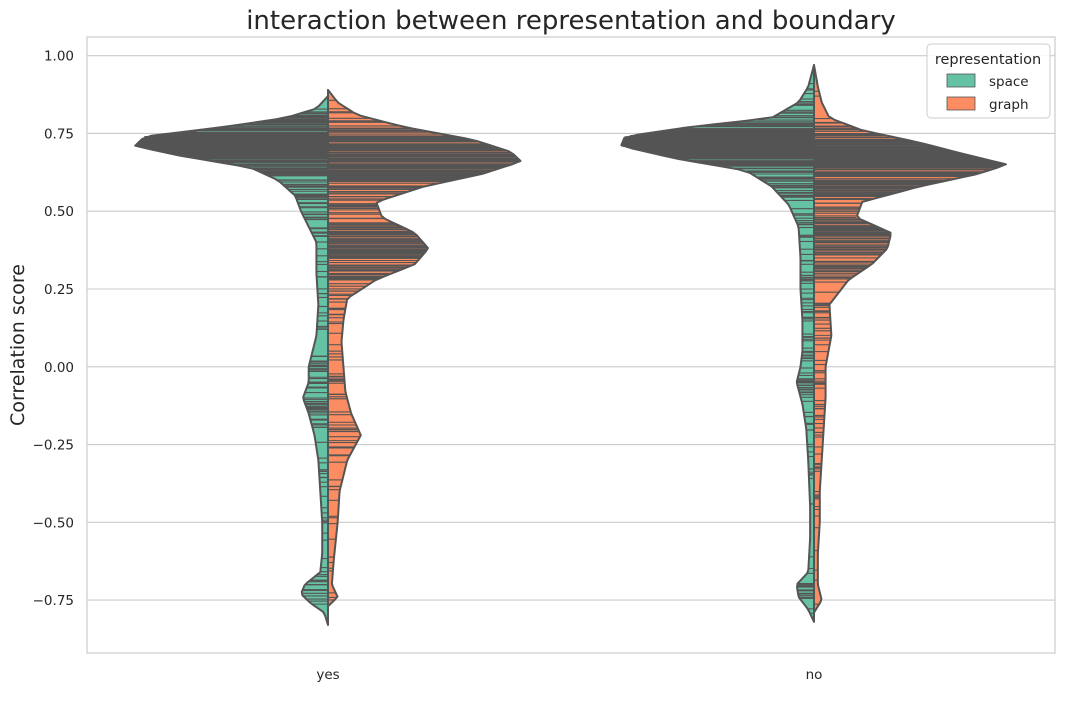 The width and height of the screenshot is (1071, 712). I want to click on legend-swatch-space, so click(961, 80).